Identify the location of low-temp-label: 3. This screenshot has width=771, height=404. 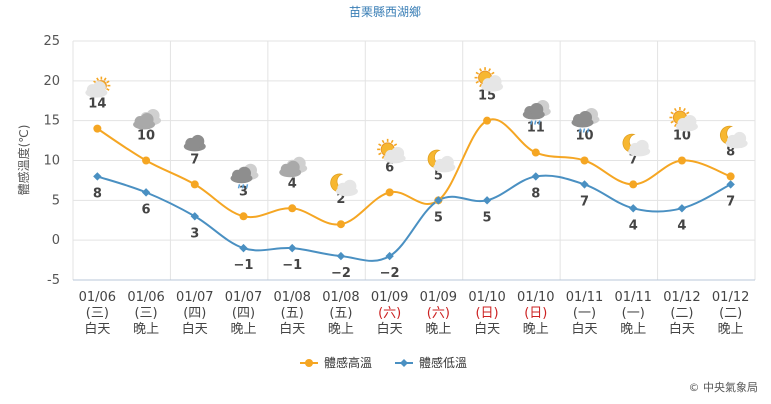
(194, 233).